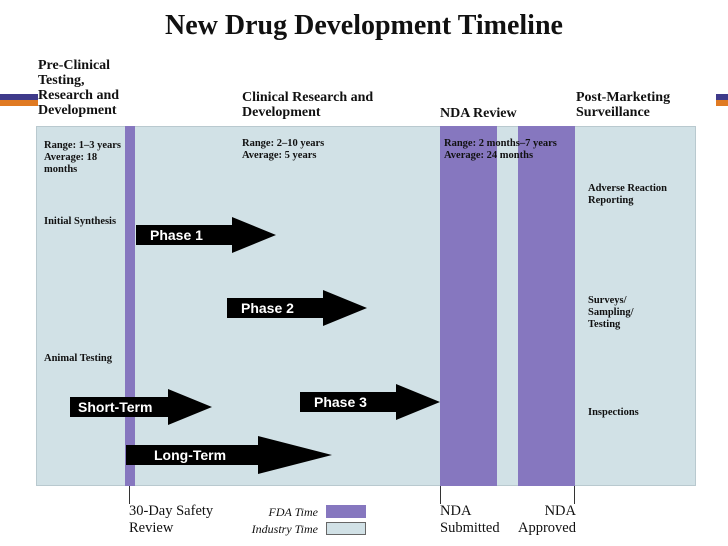 This screenshot has width=728, height=546. Describe the element at coordinates (470, 519) in the screenshot. I see `milestone-nda-submitted: NDA Submitted` at that location.